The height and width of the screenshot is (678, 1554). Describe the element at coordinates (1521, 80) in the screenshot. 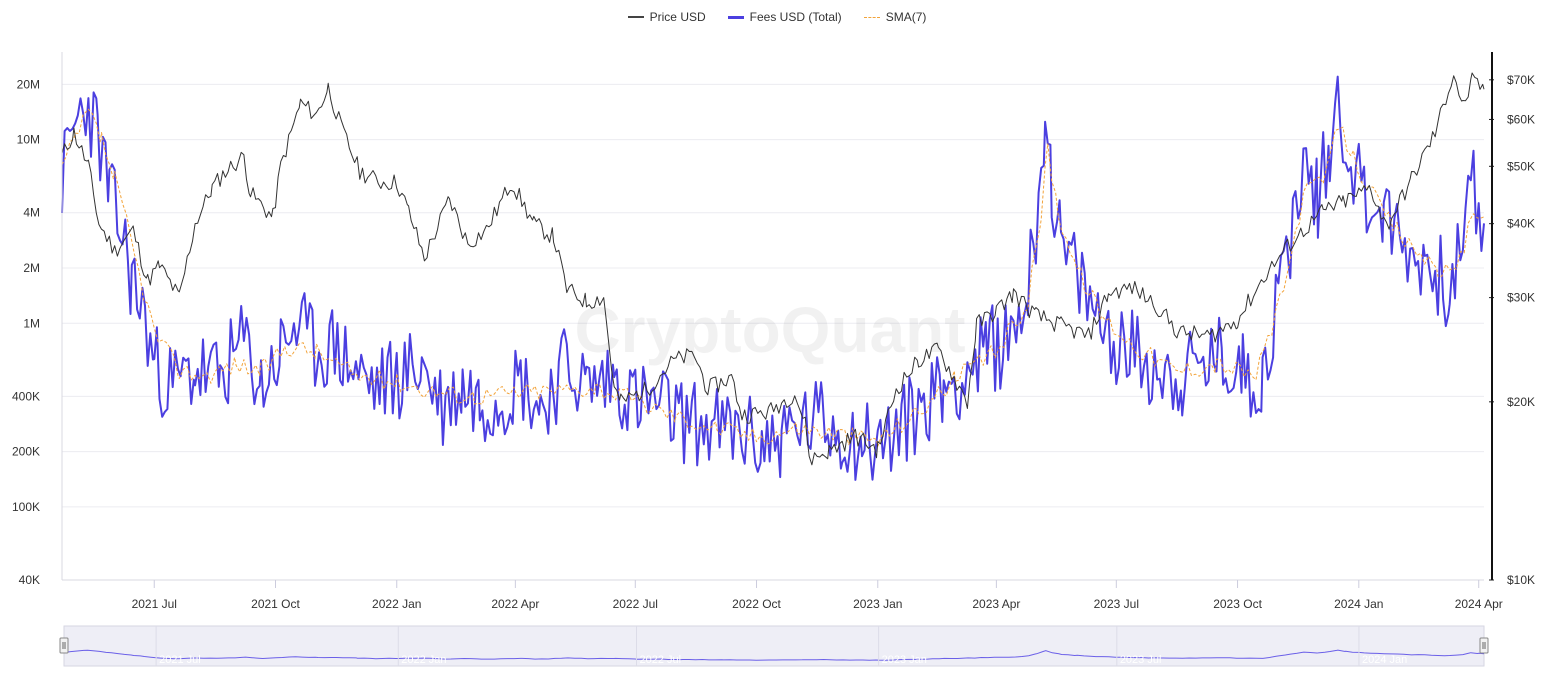

I see `y-right-tick-label: $70K` at that location.